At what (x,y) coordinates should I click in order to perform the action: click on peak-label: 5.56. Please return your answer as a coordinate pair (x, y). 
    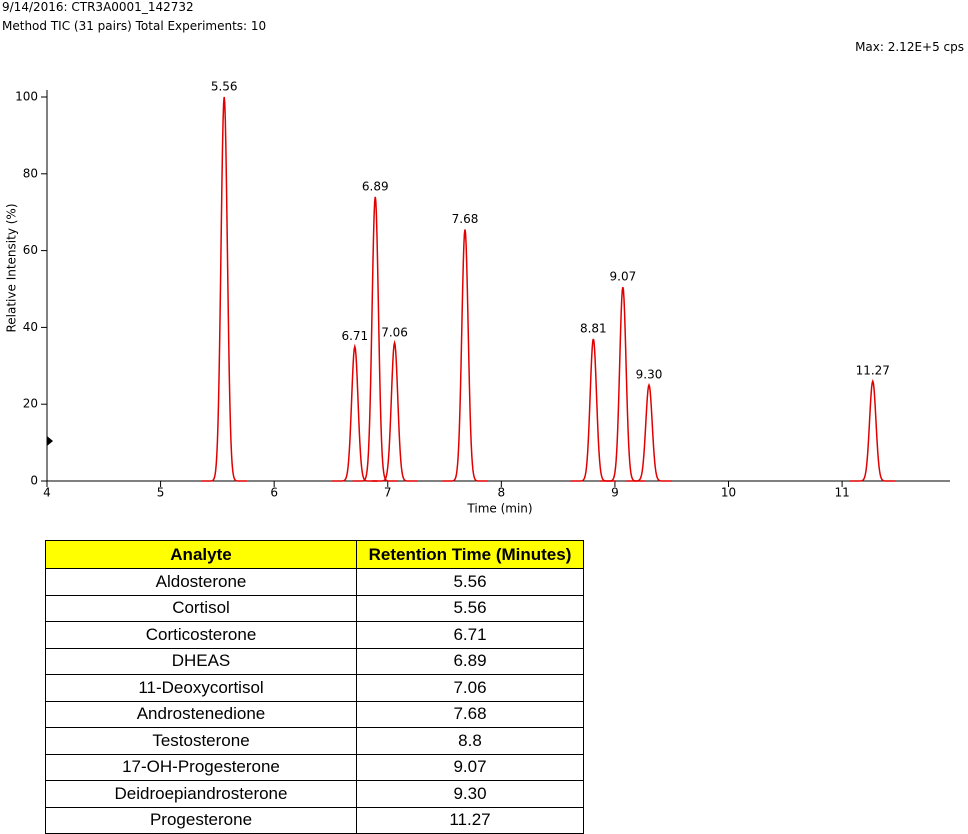
    Looking at the image, I should click on (224, 87).